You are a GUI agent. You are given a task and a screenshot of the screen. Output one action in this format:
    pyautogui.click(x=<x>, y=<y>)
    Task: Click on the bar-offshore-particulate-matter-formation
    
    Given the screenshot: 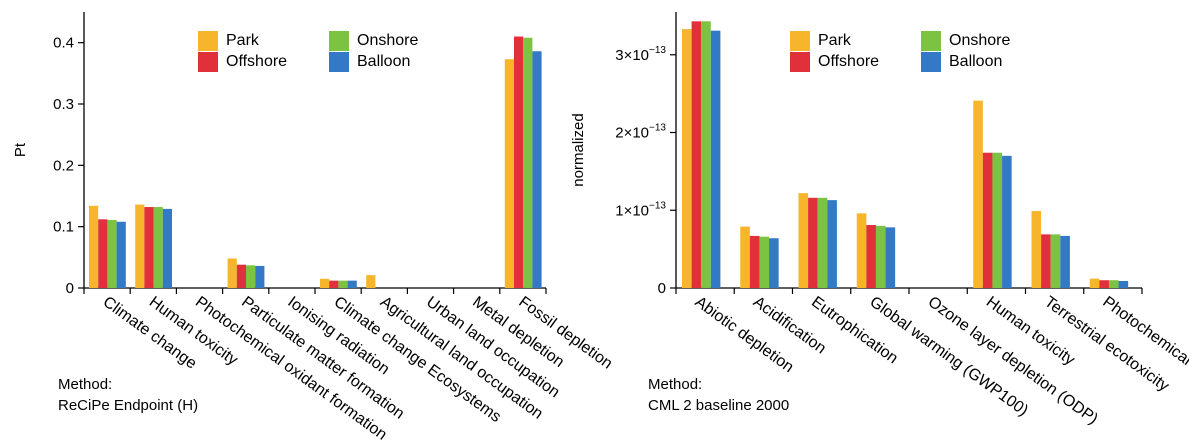 What is the action you would take?
    pyautogui.click(x=241, y=276)
    